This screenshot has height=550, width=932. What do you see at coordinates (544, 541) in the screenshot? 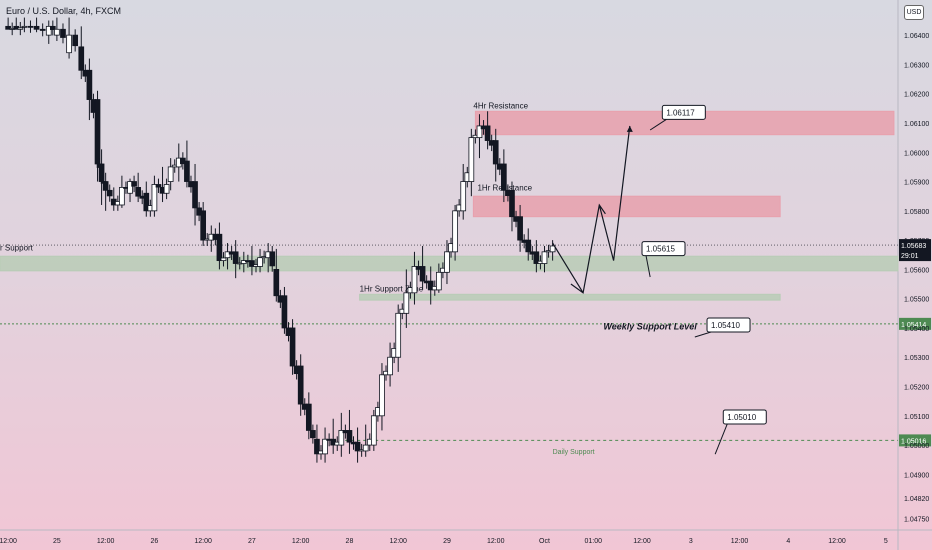
I see `x-tick-label: Oct` at bounding box center [544, 541].